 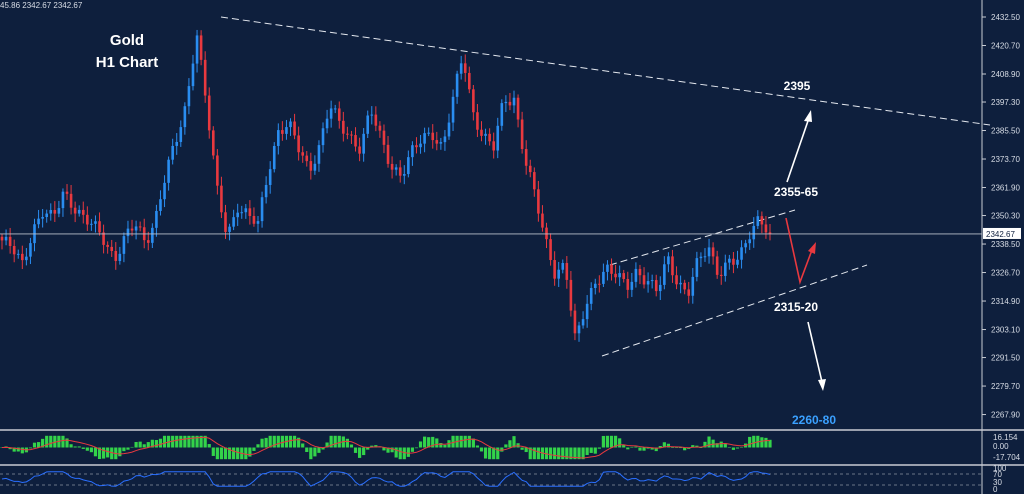 What do you see at coordinates (997, 482) in the screenshot?
I see `rsi-tick-30: 30` at bounding box center [997, 482].